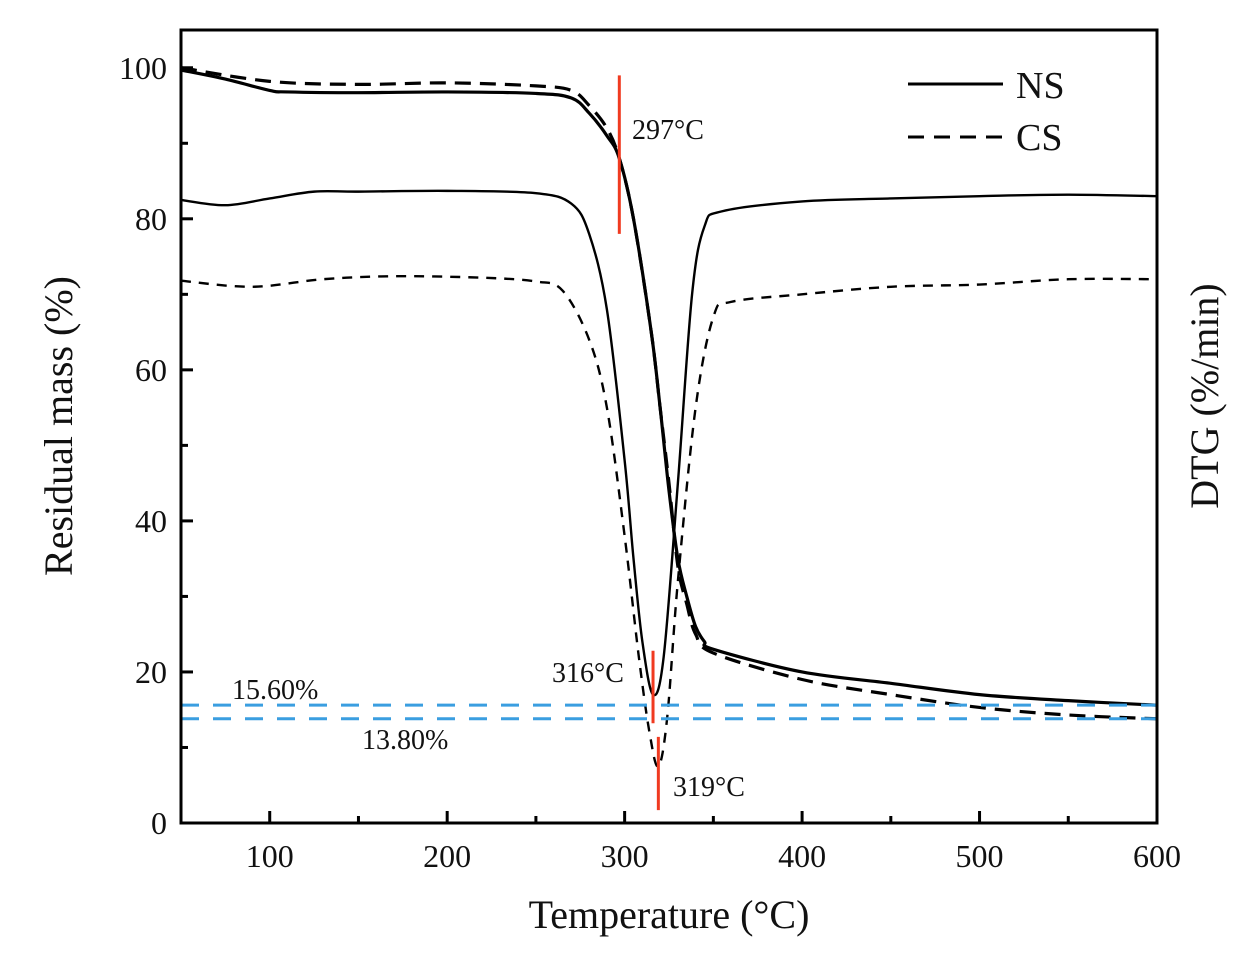 This screenshot has width=1257, height=979. I want to click on annotation-316: 316°C, so click(588, 673).